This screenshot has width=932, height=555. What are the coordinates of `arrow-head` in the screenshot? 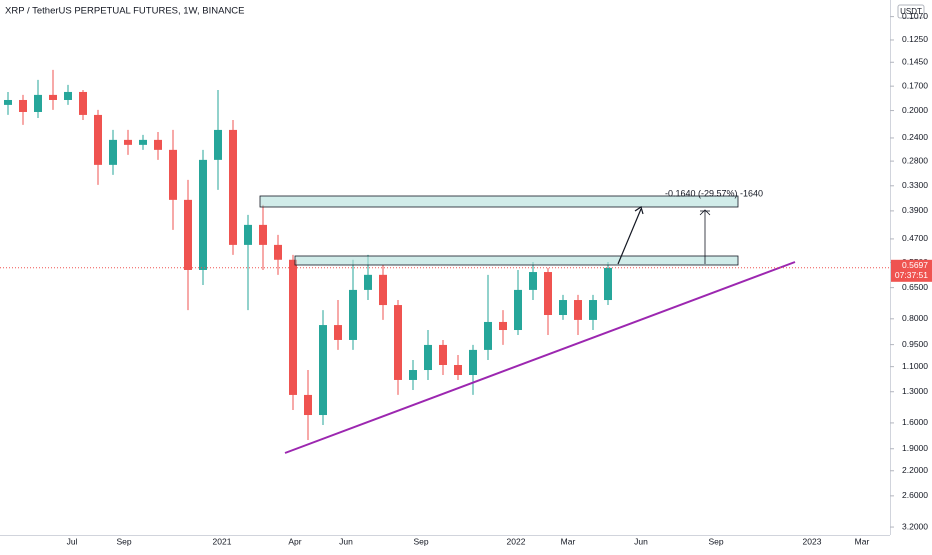 It's located at (639, 210).